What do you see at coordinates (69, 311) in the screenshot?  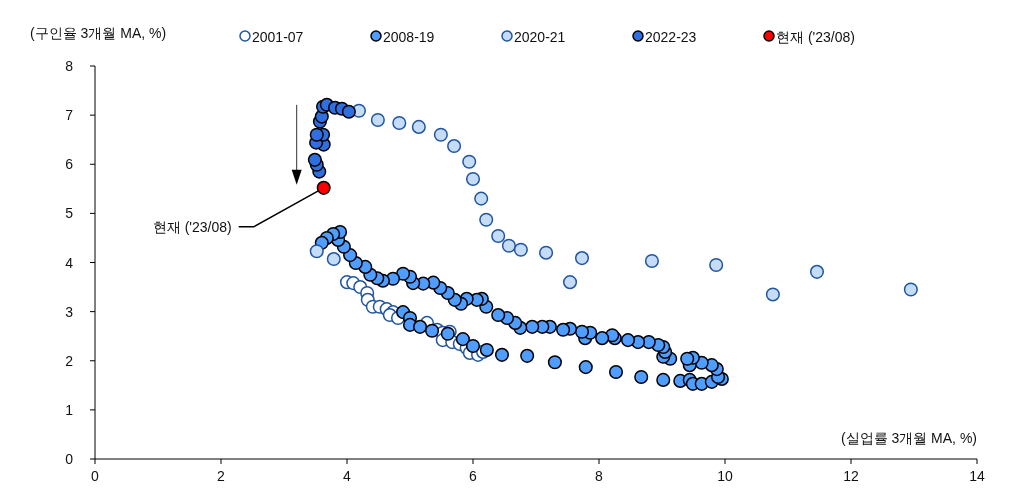 I see `y-tick-label: 3` at bounding box center [69, 311].